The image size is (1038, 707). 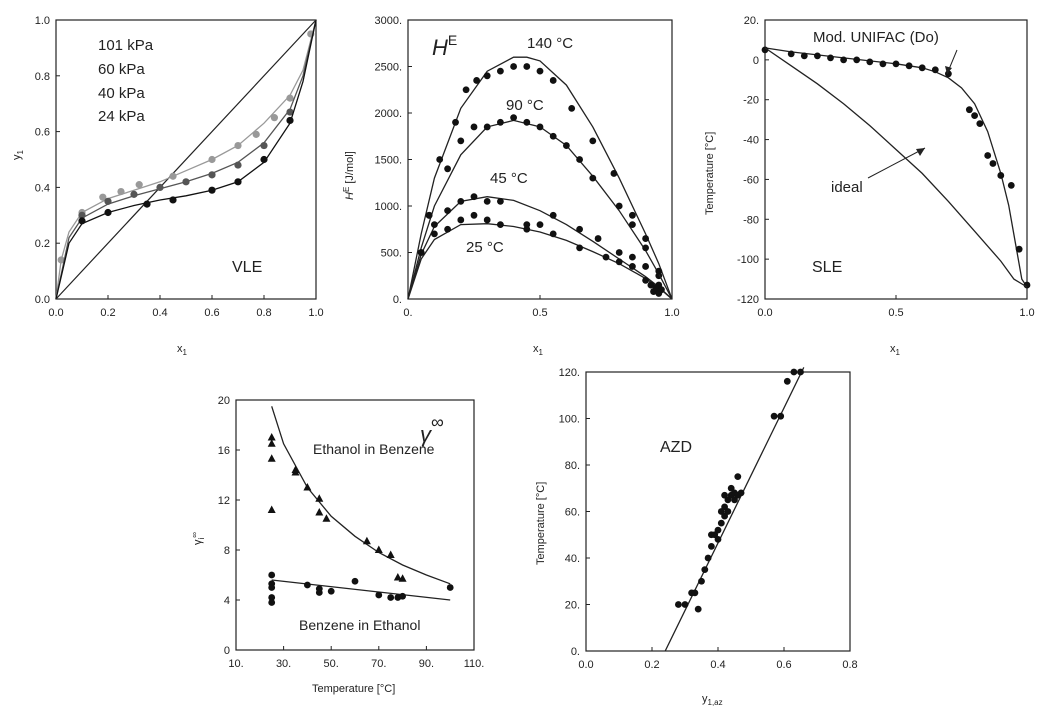 I want to click on he-annotation: HE, so click(x=444, y=46).